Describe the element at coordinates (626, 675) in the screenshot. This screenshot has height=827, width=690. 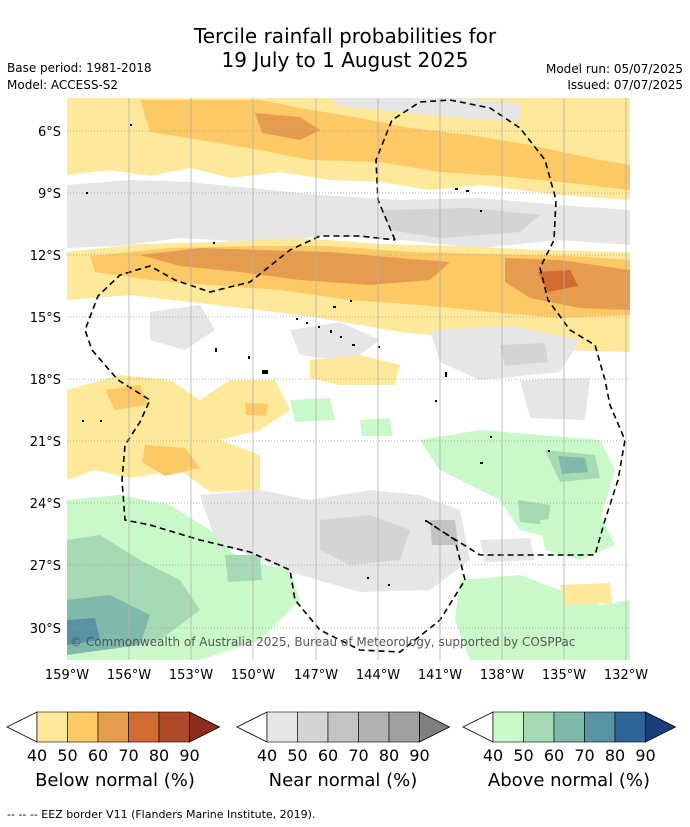
I see `lon-label: 132°W` at that location.